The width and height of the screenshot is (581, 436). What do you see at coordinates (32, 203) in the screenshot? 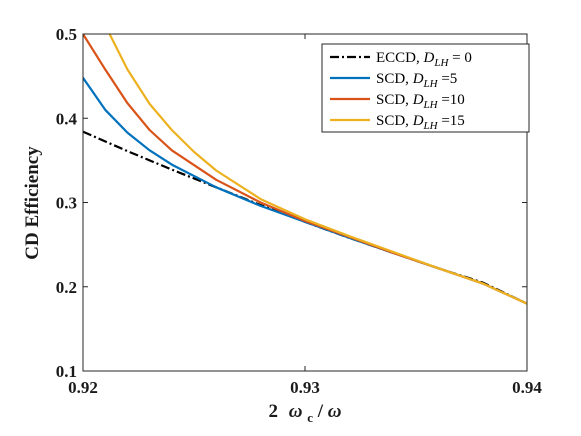
I see `y-axis-label: CD Efficiency` at bounding box center [32, 203].